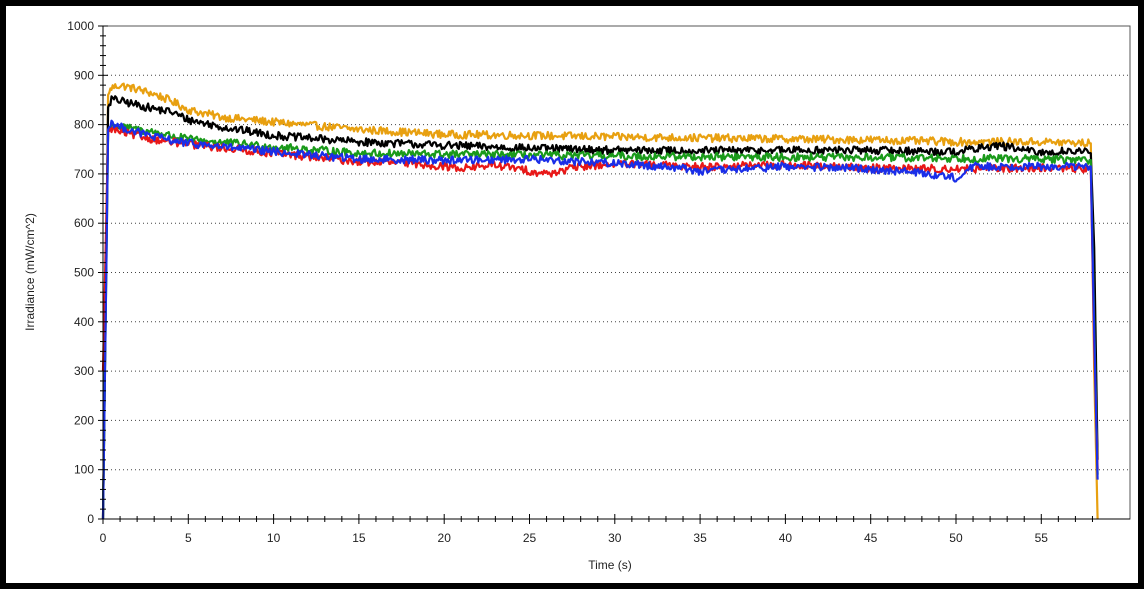 This screenshot has height=589, width=1144. I want to click on y-tick-label: 700, so click(84, 174).